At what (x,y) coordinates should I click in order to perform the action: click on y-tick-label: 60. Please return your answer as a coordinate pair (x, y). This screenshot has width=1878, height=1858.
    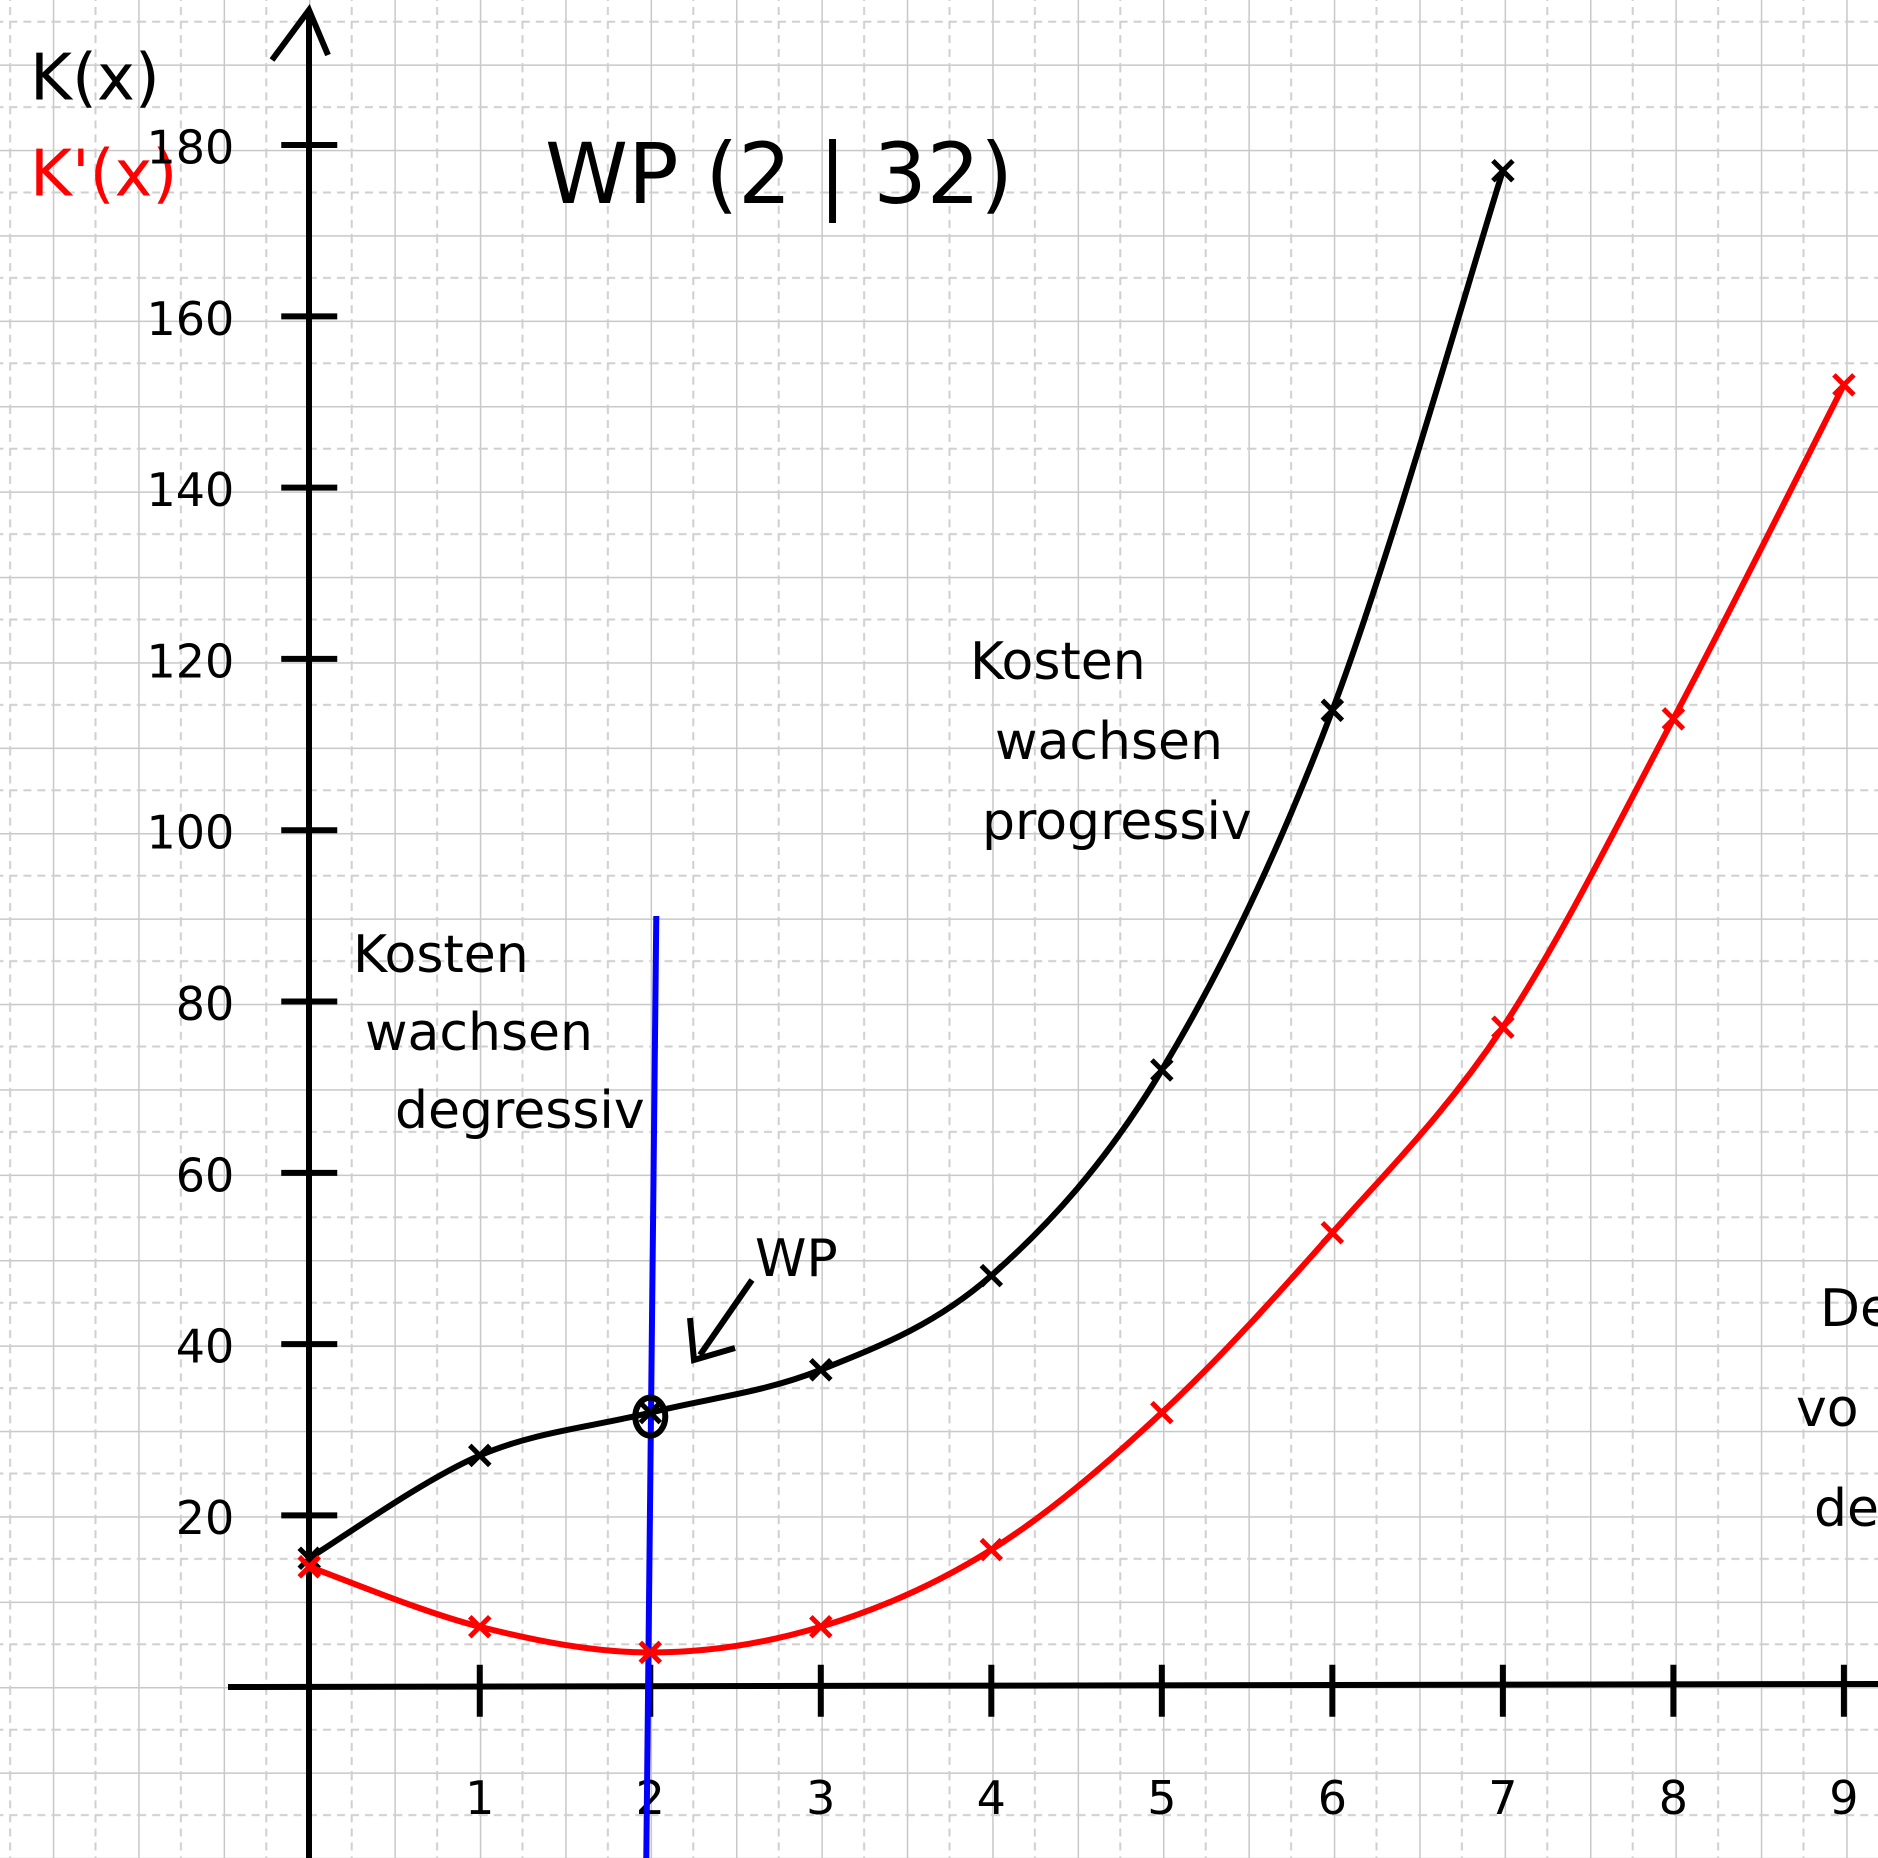
    Looking at the image, I should click on (205, 1175).